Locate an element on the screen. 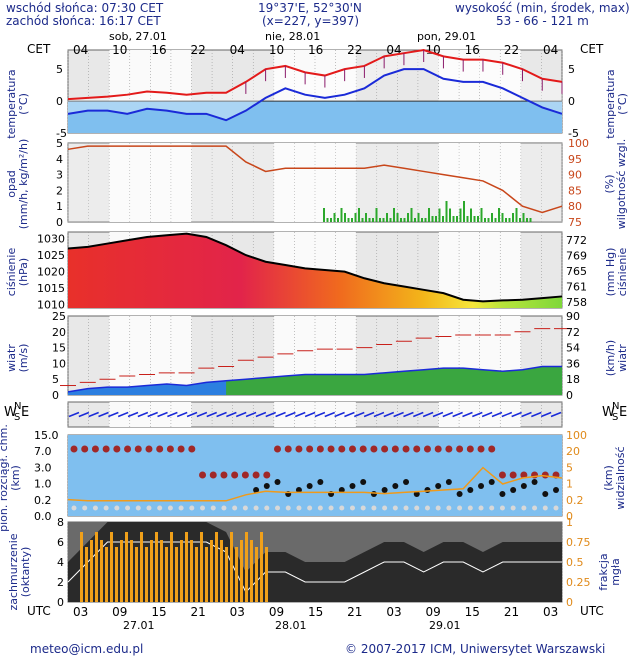 The image size is (630, 660). fog-tick-right: 0.75 is located at coordinates (578, 542).